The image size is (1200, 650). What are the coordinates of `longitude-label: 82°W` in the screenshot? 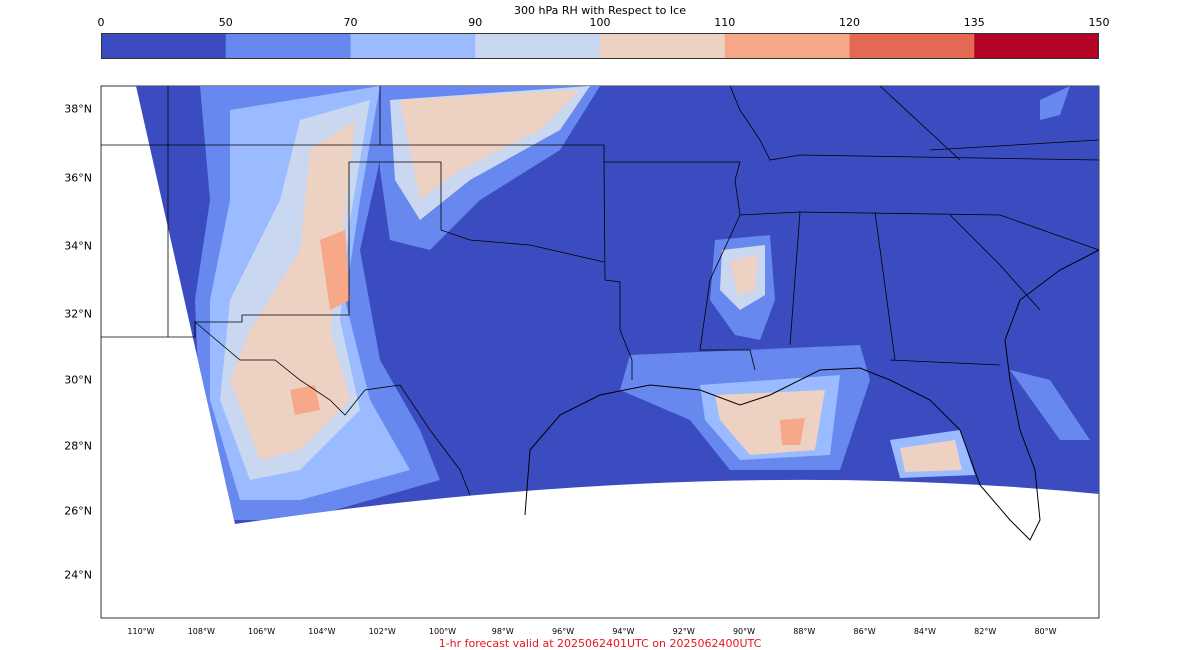 It's located at (985, 631).